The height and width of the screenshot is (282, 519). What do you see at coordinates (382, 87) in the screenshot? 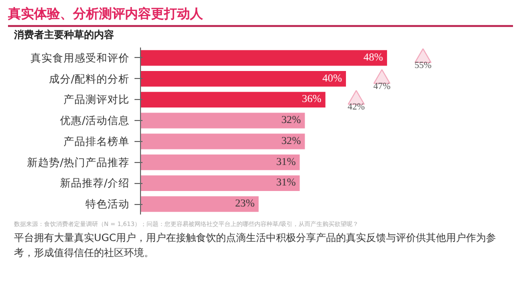
I see `data-label: 47%` at bounding box center [382, 87].